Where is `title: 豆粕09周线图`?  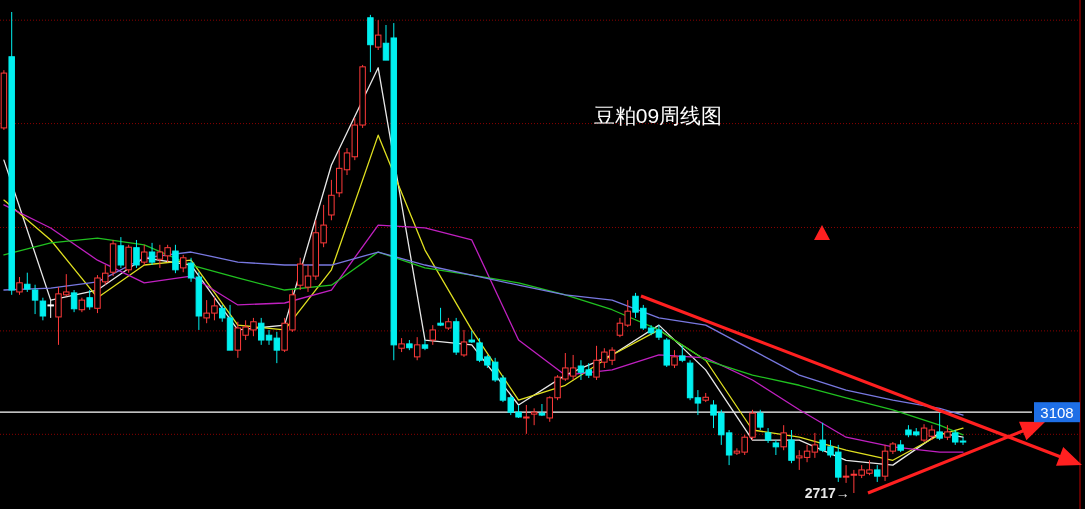
title: 豆粕09周线图 is located at coordinates (658, 115).